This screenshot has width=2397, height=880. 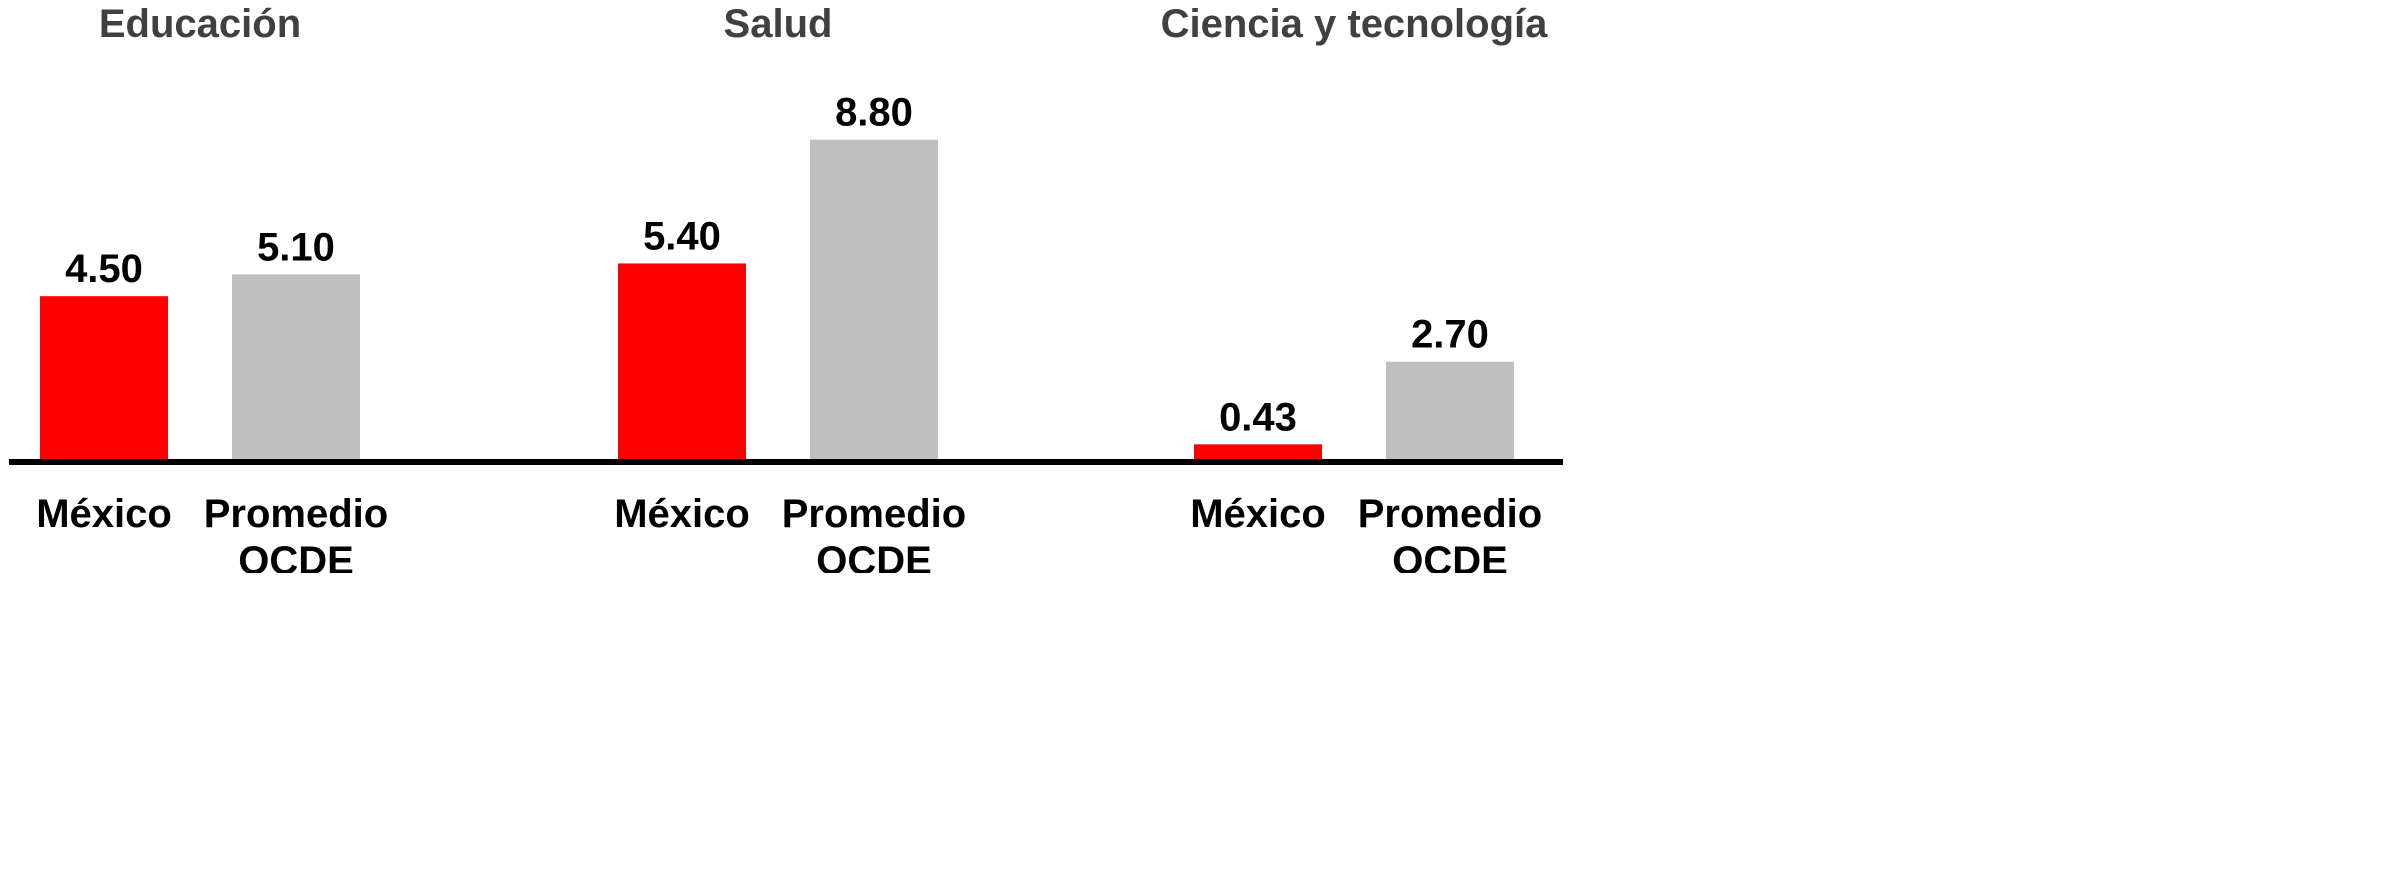 What do you see at coordinates (296, 247) in the screenshot?
I see `data-label: 5.10` at bounding box center [296, 247].